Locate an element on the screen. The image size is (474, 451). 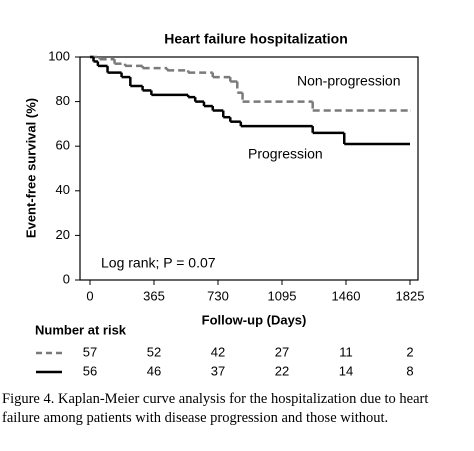
risk-count: 2 is located at coordinates (409, 351).